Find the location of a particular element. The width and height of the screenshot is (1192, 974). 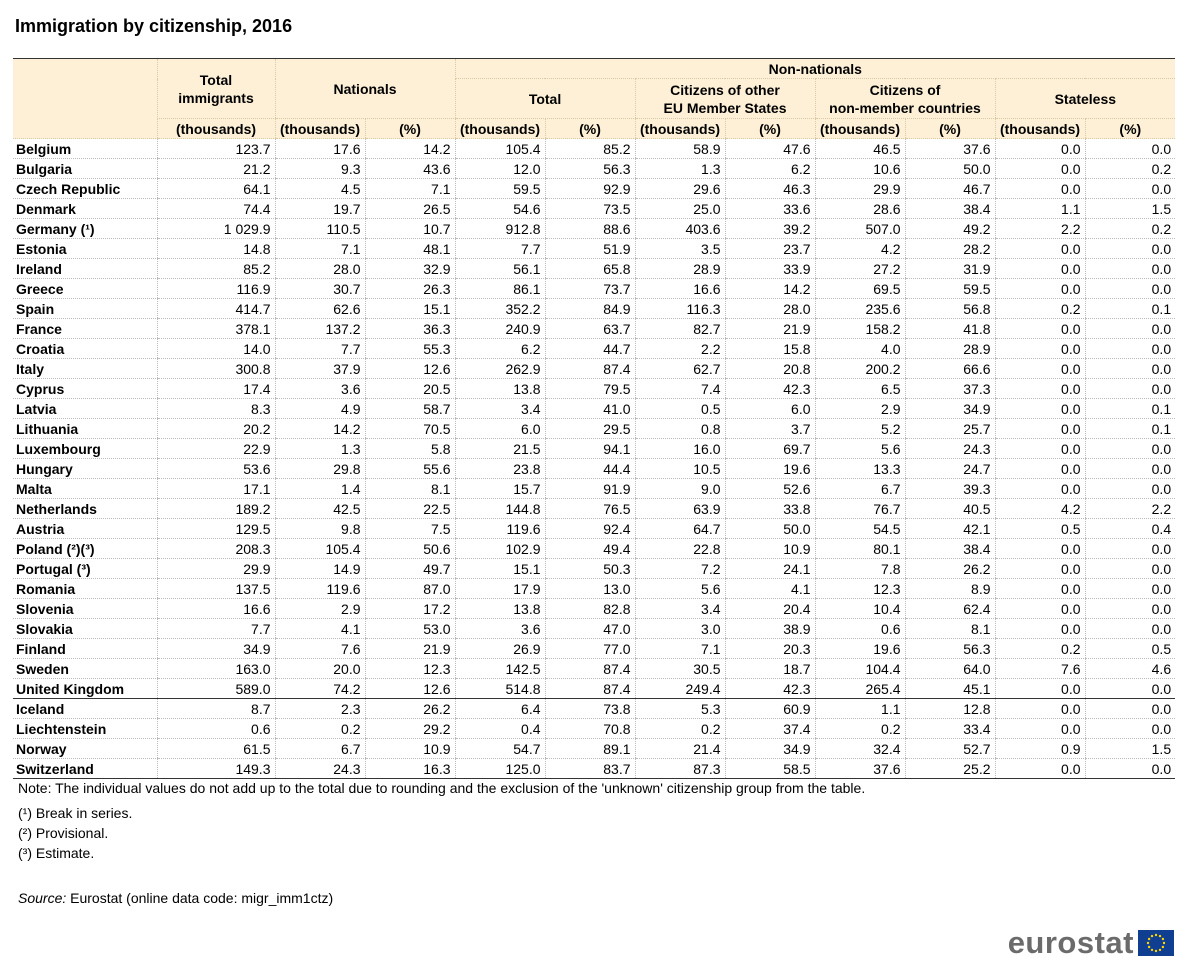

cell: 43.6 is located at coordinates (410, 168).